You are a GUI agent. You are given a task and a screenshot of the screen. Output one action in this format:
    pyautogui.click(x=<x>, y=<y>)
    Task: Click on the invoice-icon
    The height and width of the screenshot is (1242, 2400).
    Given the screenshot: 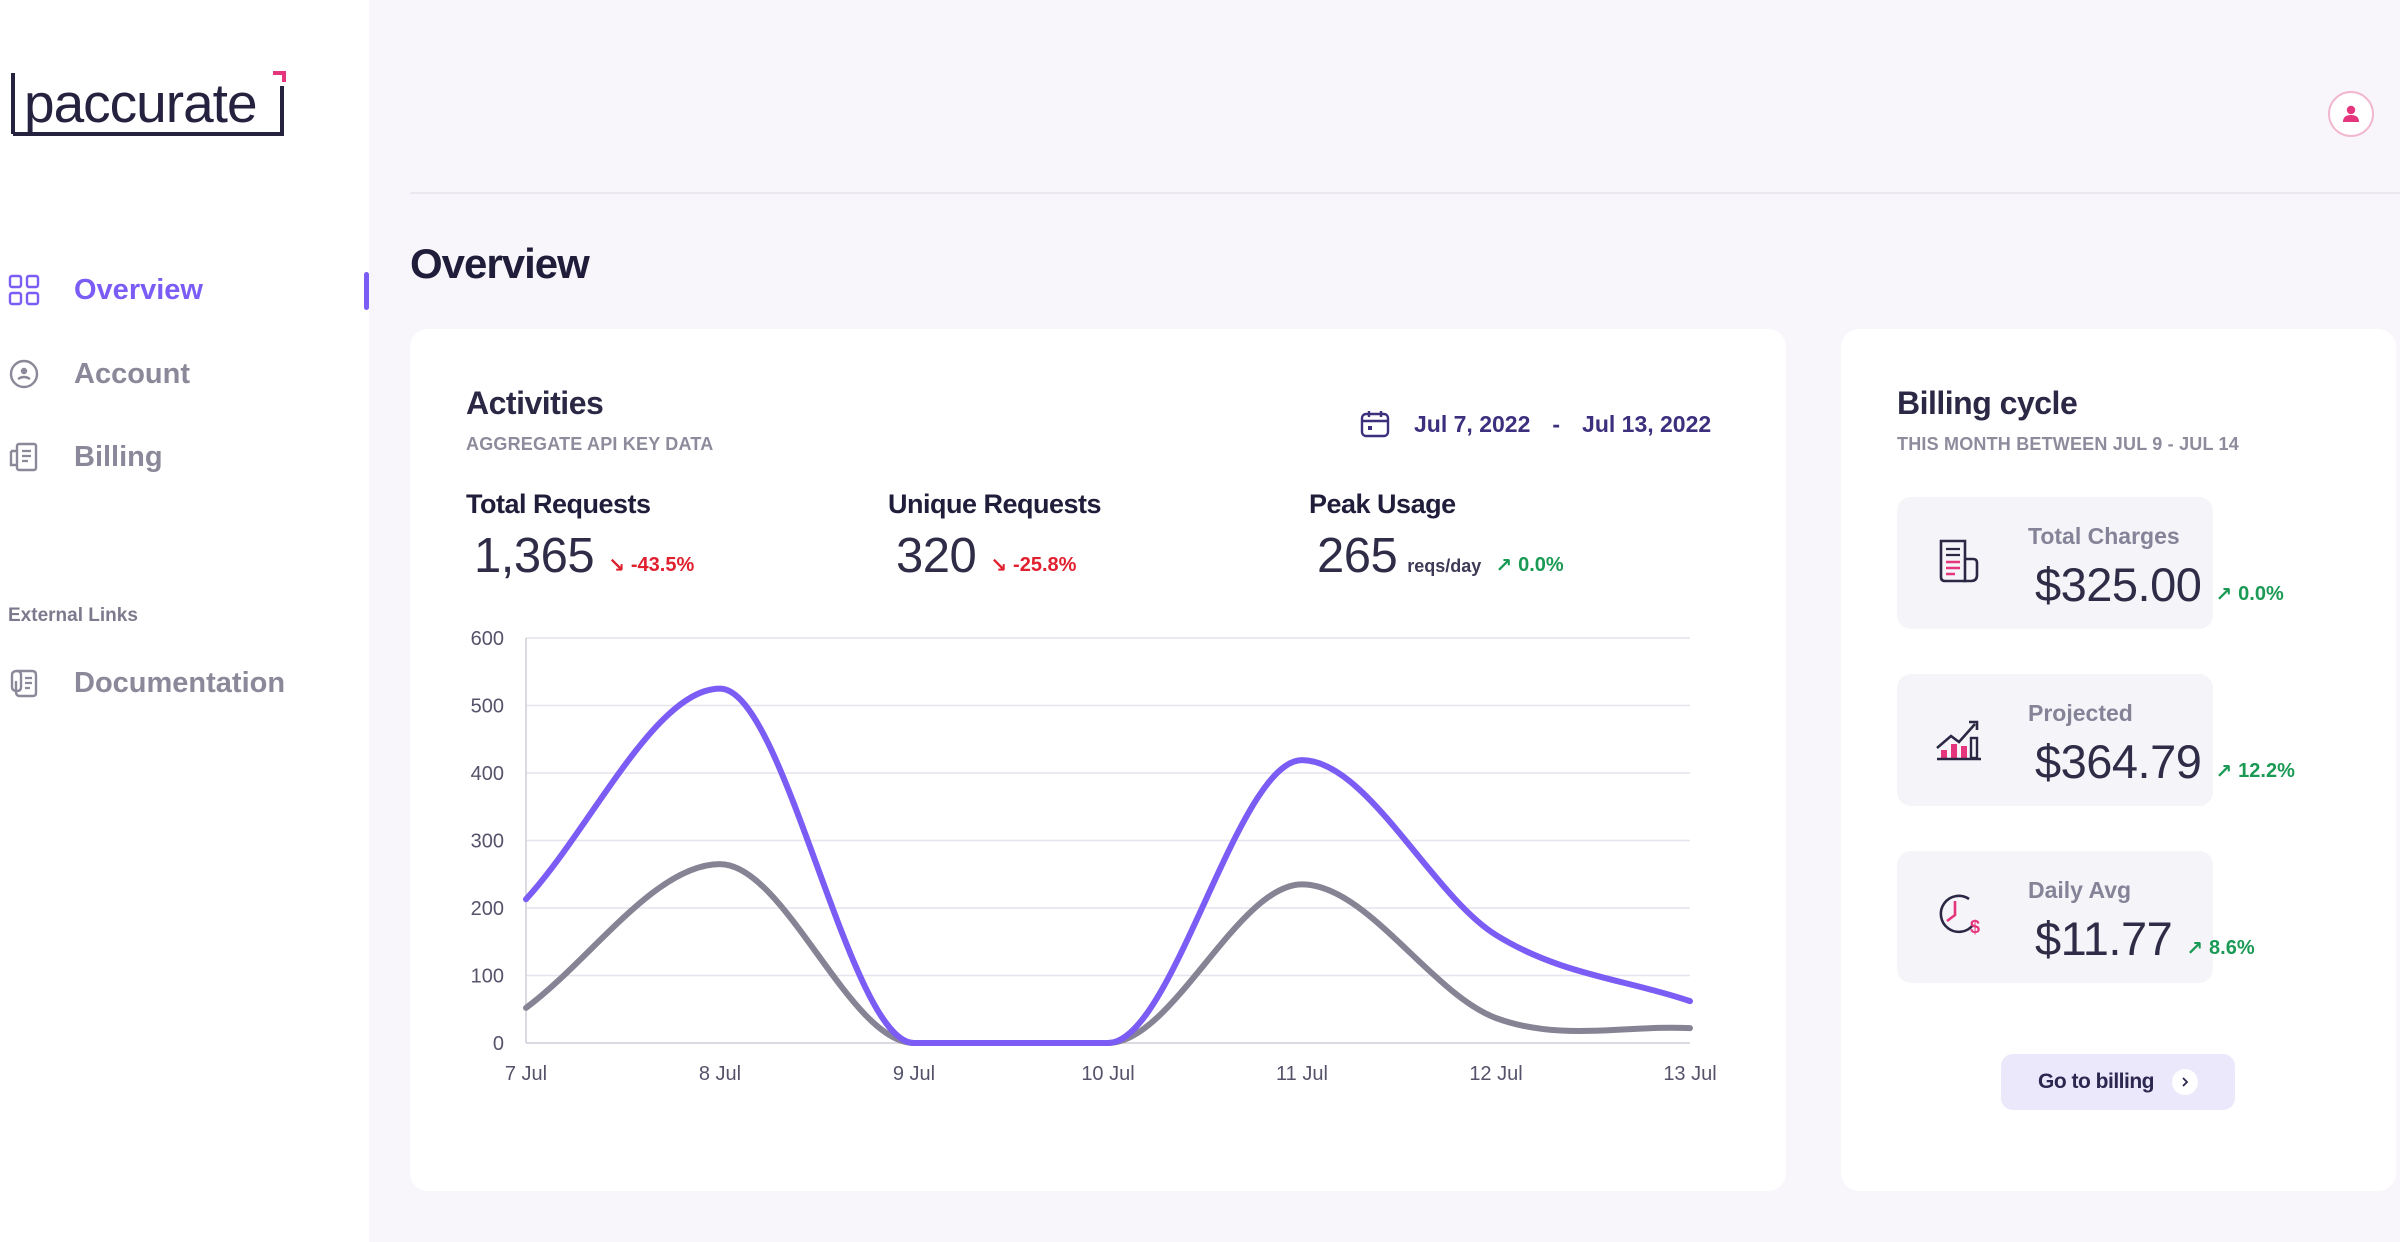 What is the action you would take?
    pyautogui.click(x=1959, y=561)
    